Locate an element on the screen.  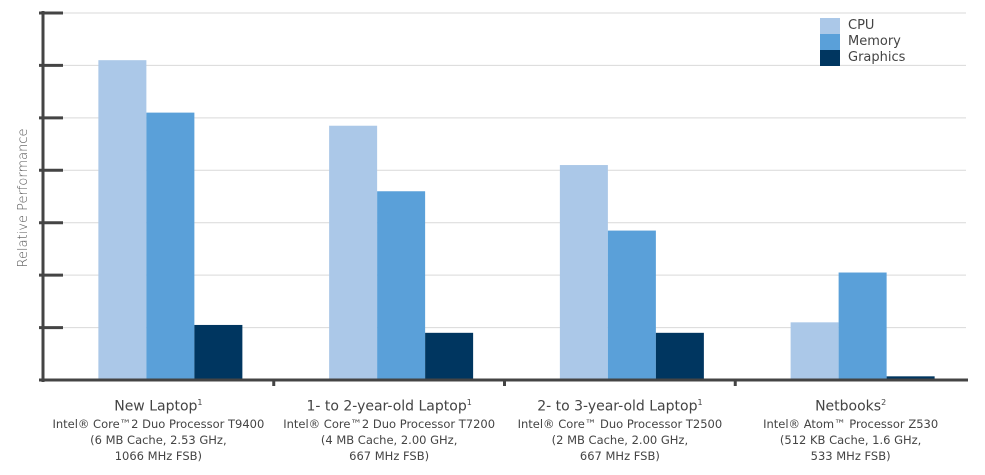
category-detail-line: (6 MB Cache, 2.53 GHz, is located at coordinates (158, 439).